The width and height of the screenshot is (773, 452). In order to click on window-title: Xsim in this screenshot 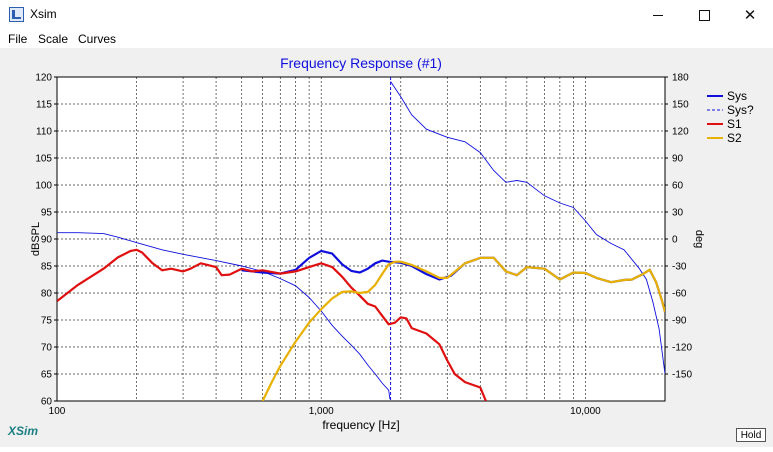, I will do `click(43, 14)`.